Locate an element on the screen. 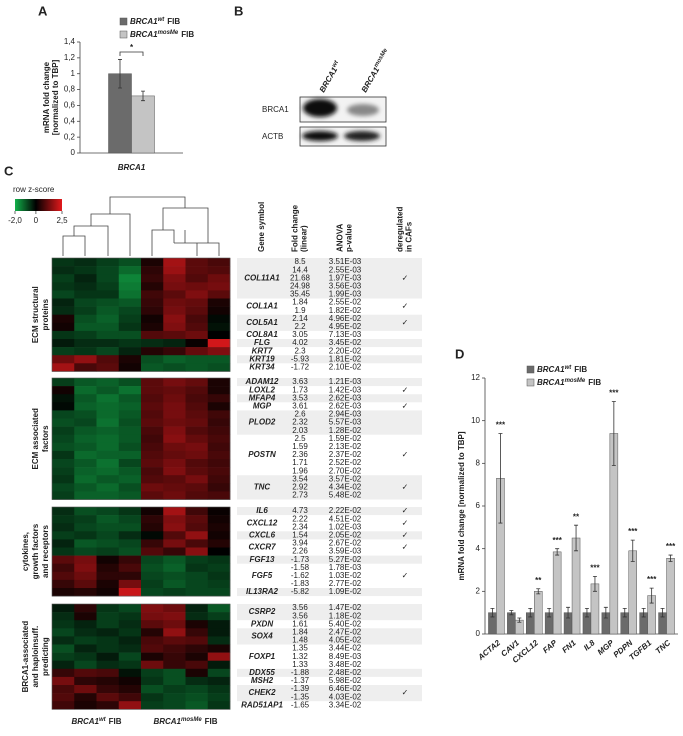 The image size is (683, 736). table-header: Fold change is located at coordinates (295, 228).